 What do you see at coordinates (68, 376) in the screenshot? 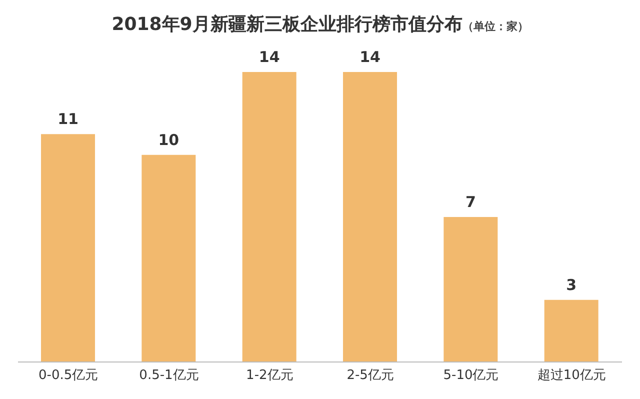
I see `x-tick-label: 0-0.5亿元` at bounding box center [68, 376].